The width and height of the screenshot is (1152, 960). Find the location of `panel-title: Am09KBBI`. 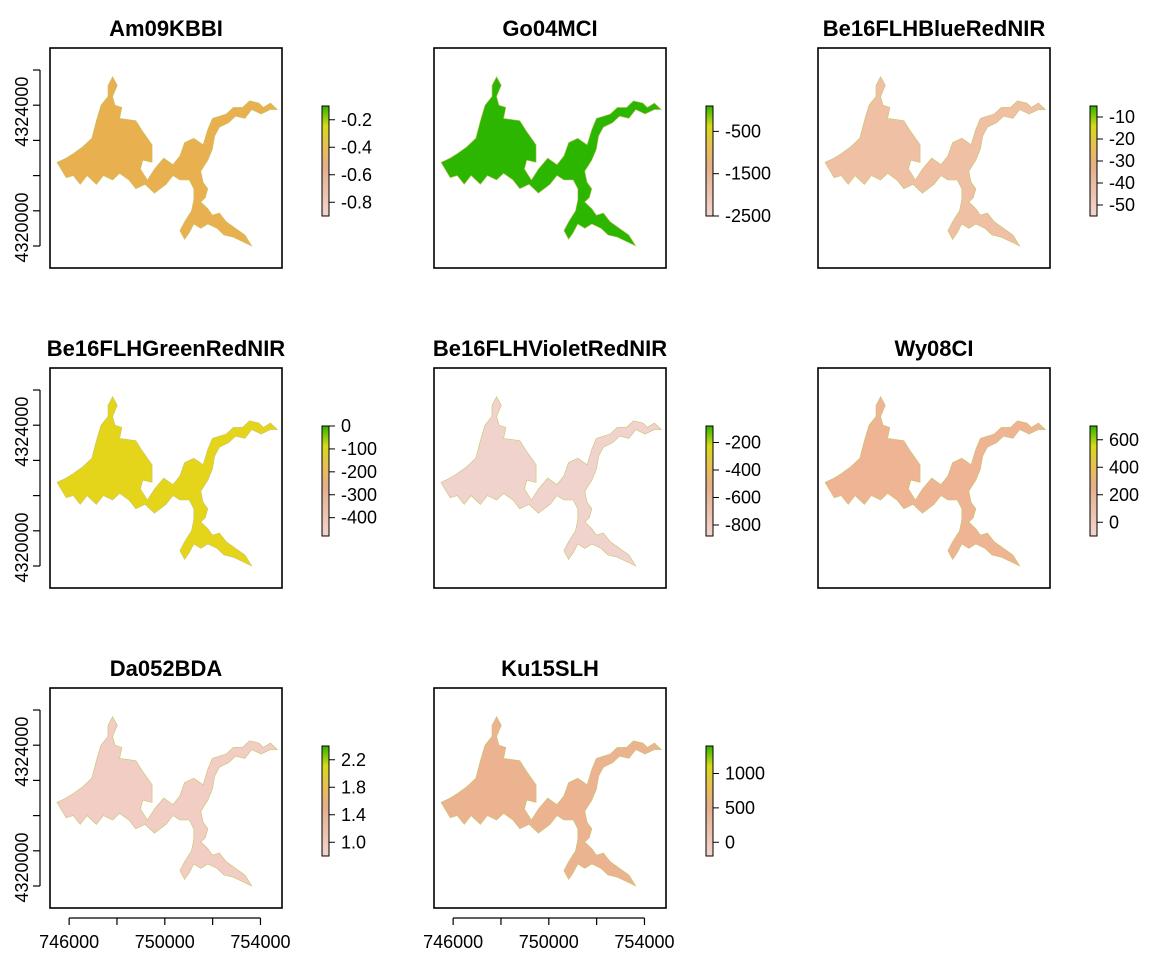

panel-title: Am09KBBI is located at coordinates (166, 28).